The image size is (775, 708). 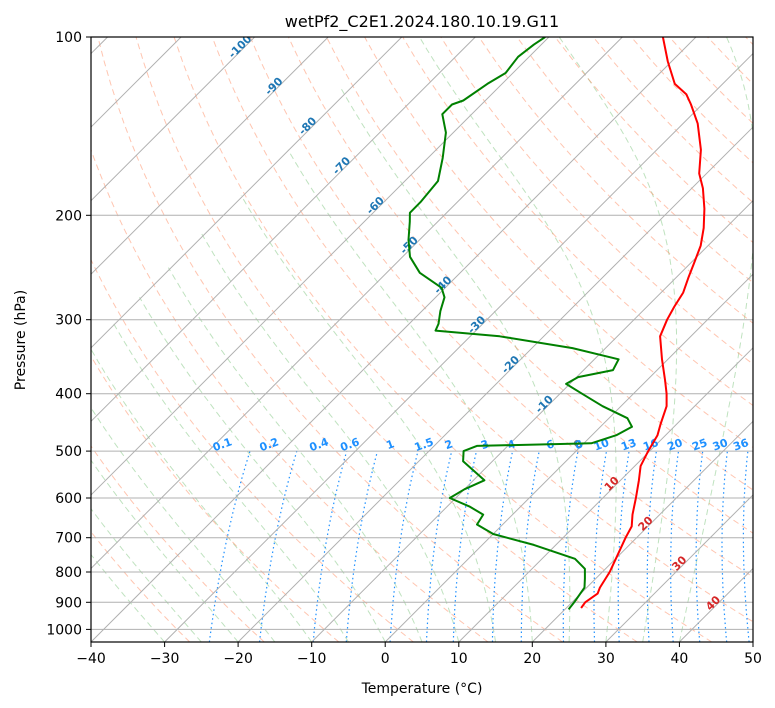 I want to click on x-tick-label: 50, so click(x=753, y=659).